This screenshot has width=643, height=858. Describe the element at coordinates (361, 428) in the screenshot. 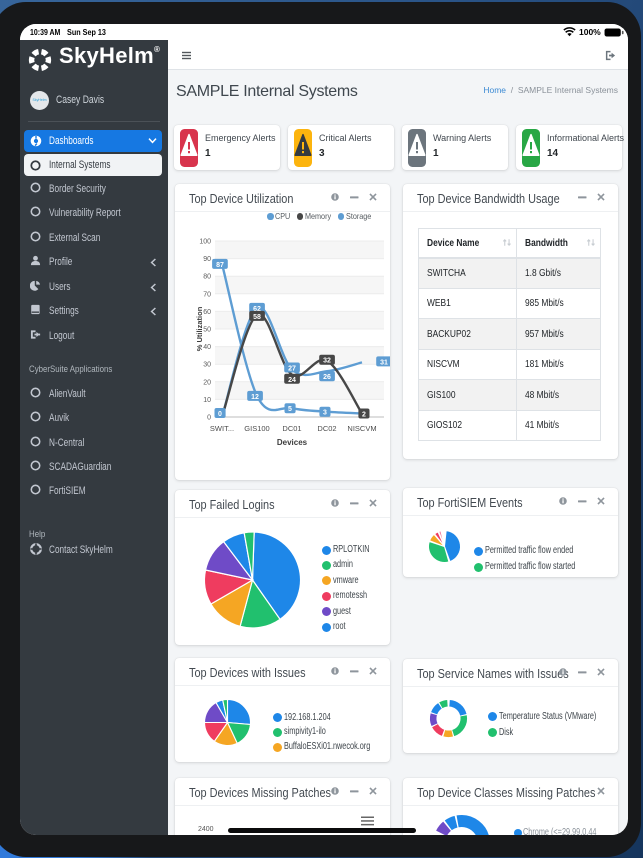

I see `svg-text: NISCVM` at that location.